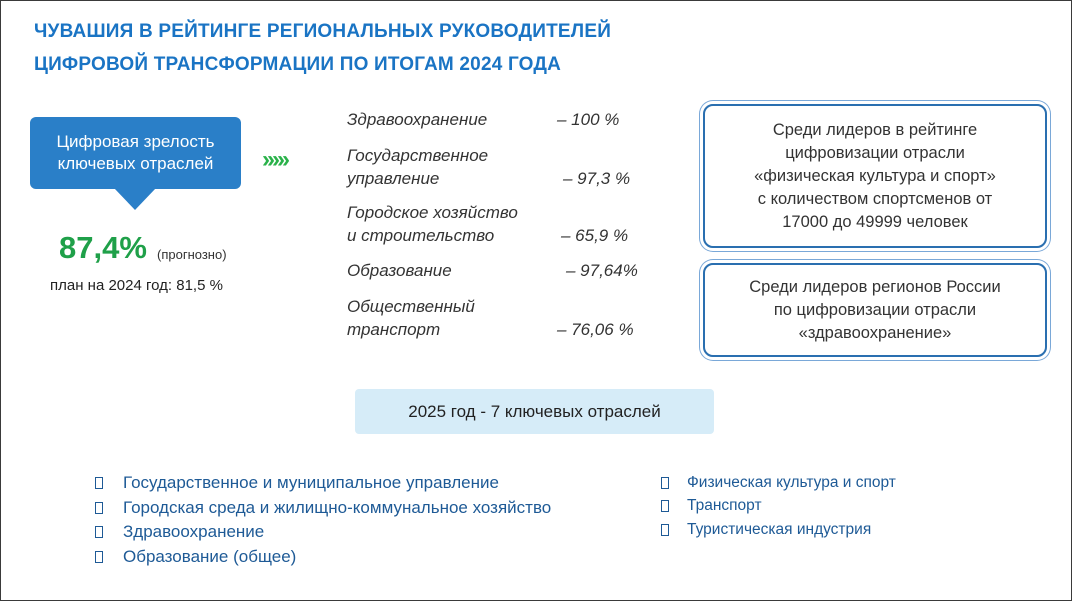  Describe the element at coordinates (588, 119) in the screenshot. I see `sector-value-healthcare: – 100 %` at that location.